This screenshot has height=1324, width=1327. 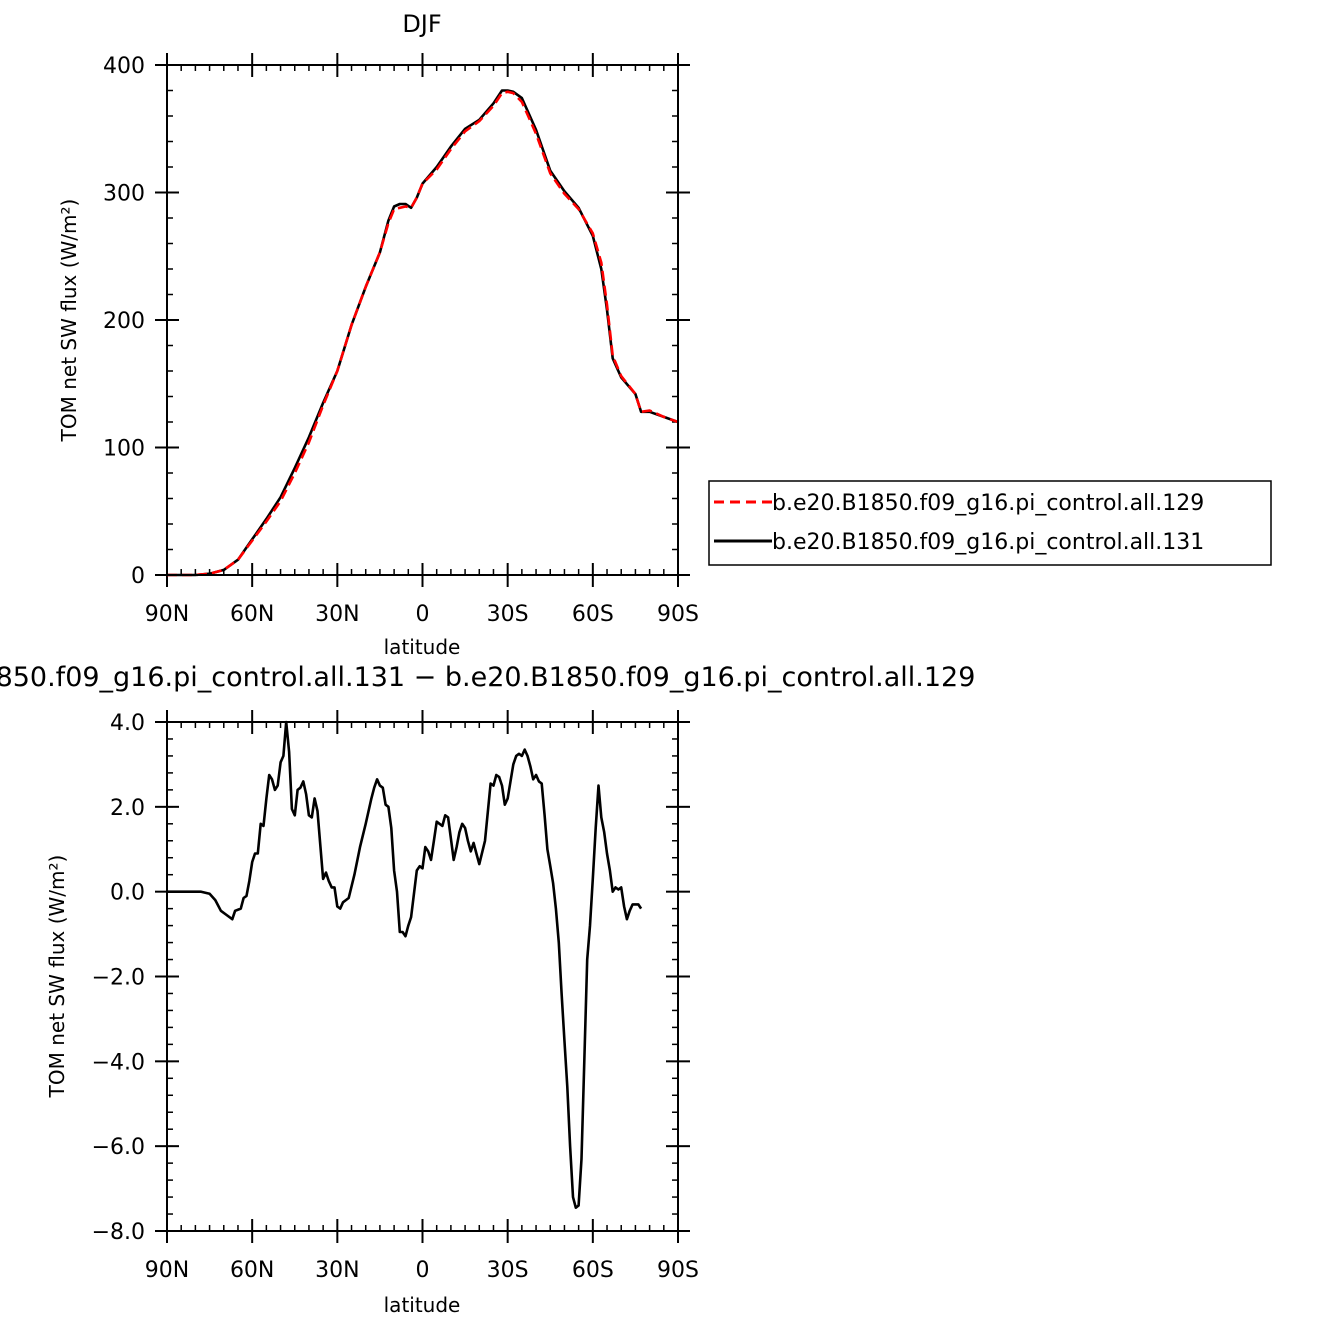 I want to click on top-y-tick-label: 400, so click(x=124, y=66).